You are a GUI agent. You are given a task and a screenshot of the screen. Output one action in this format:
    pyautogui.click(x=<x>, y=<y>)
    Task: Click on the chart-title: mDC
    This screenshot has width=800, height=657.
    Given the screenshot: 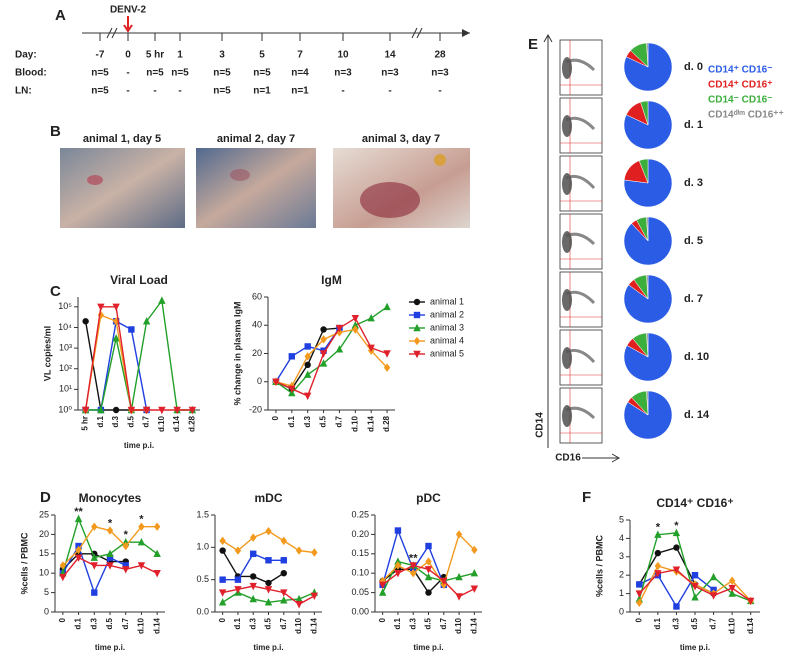 What is the action you would take?
    pyautogui.click(x=268, y=498)
    